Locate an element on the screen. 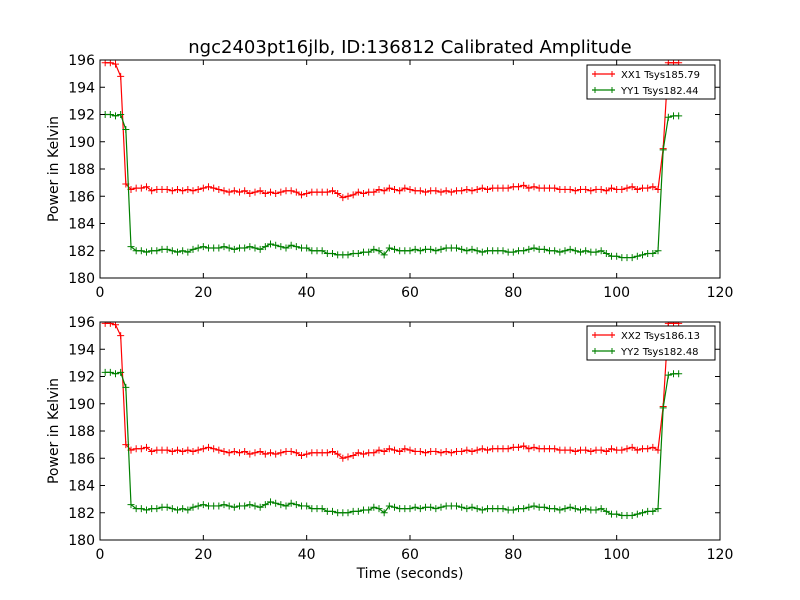  x-tick-label: 100 is located at coordinates (616, 555).